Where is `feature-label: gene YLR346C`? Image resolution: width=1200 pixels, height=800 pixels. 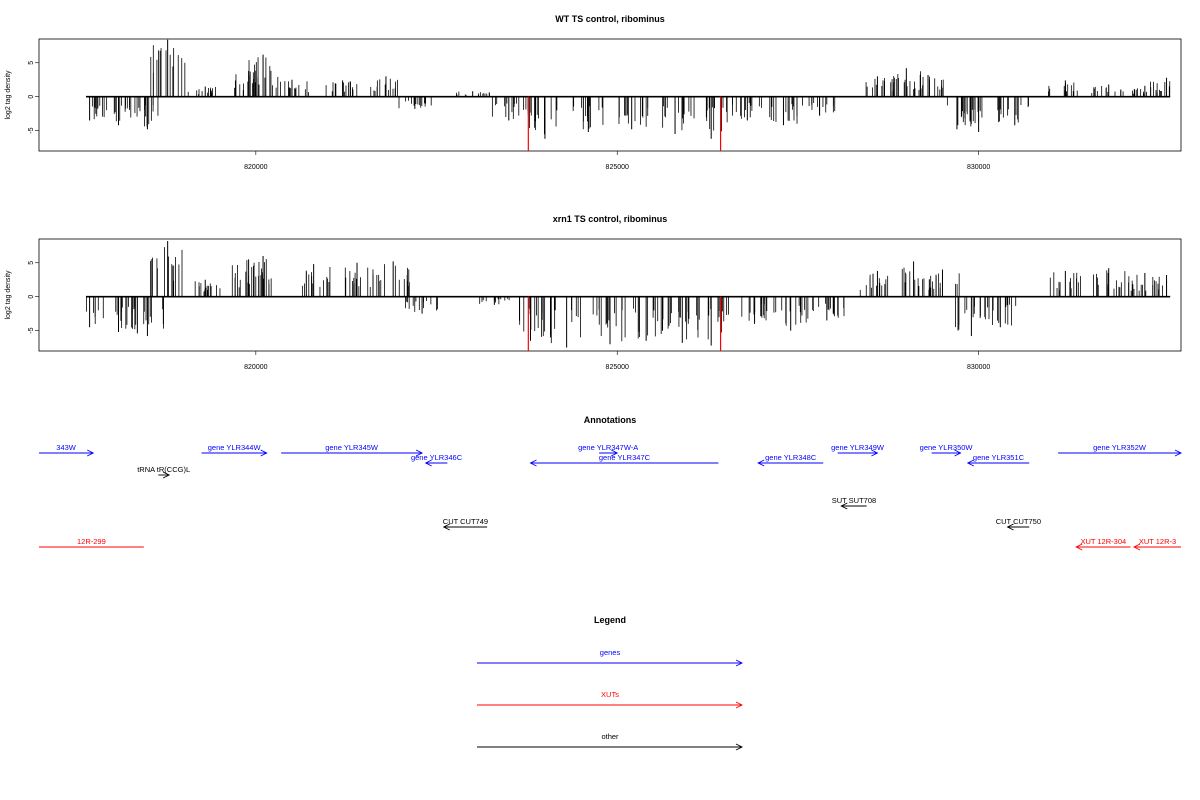
feature-label: gene YLR346C is located at coordinates (437, 457).